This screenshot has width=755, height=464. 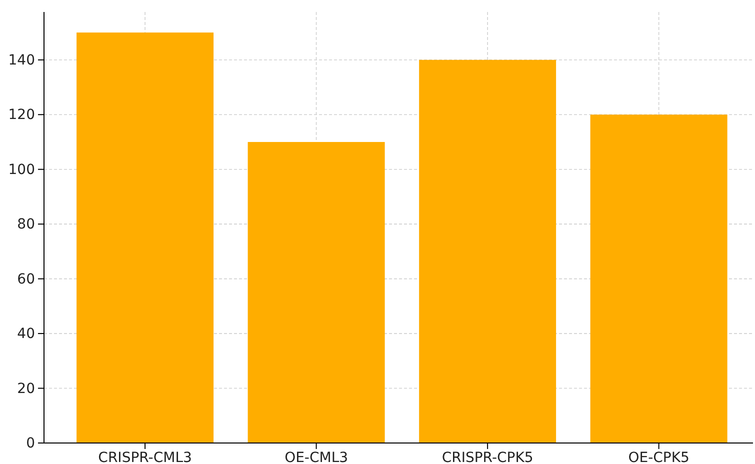 I want to click on y-tick-label: 20, so click(x=26, y=388).